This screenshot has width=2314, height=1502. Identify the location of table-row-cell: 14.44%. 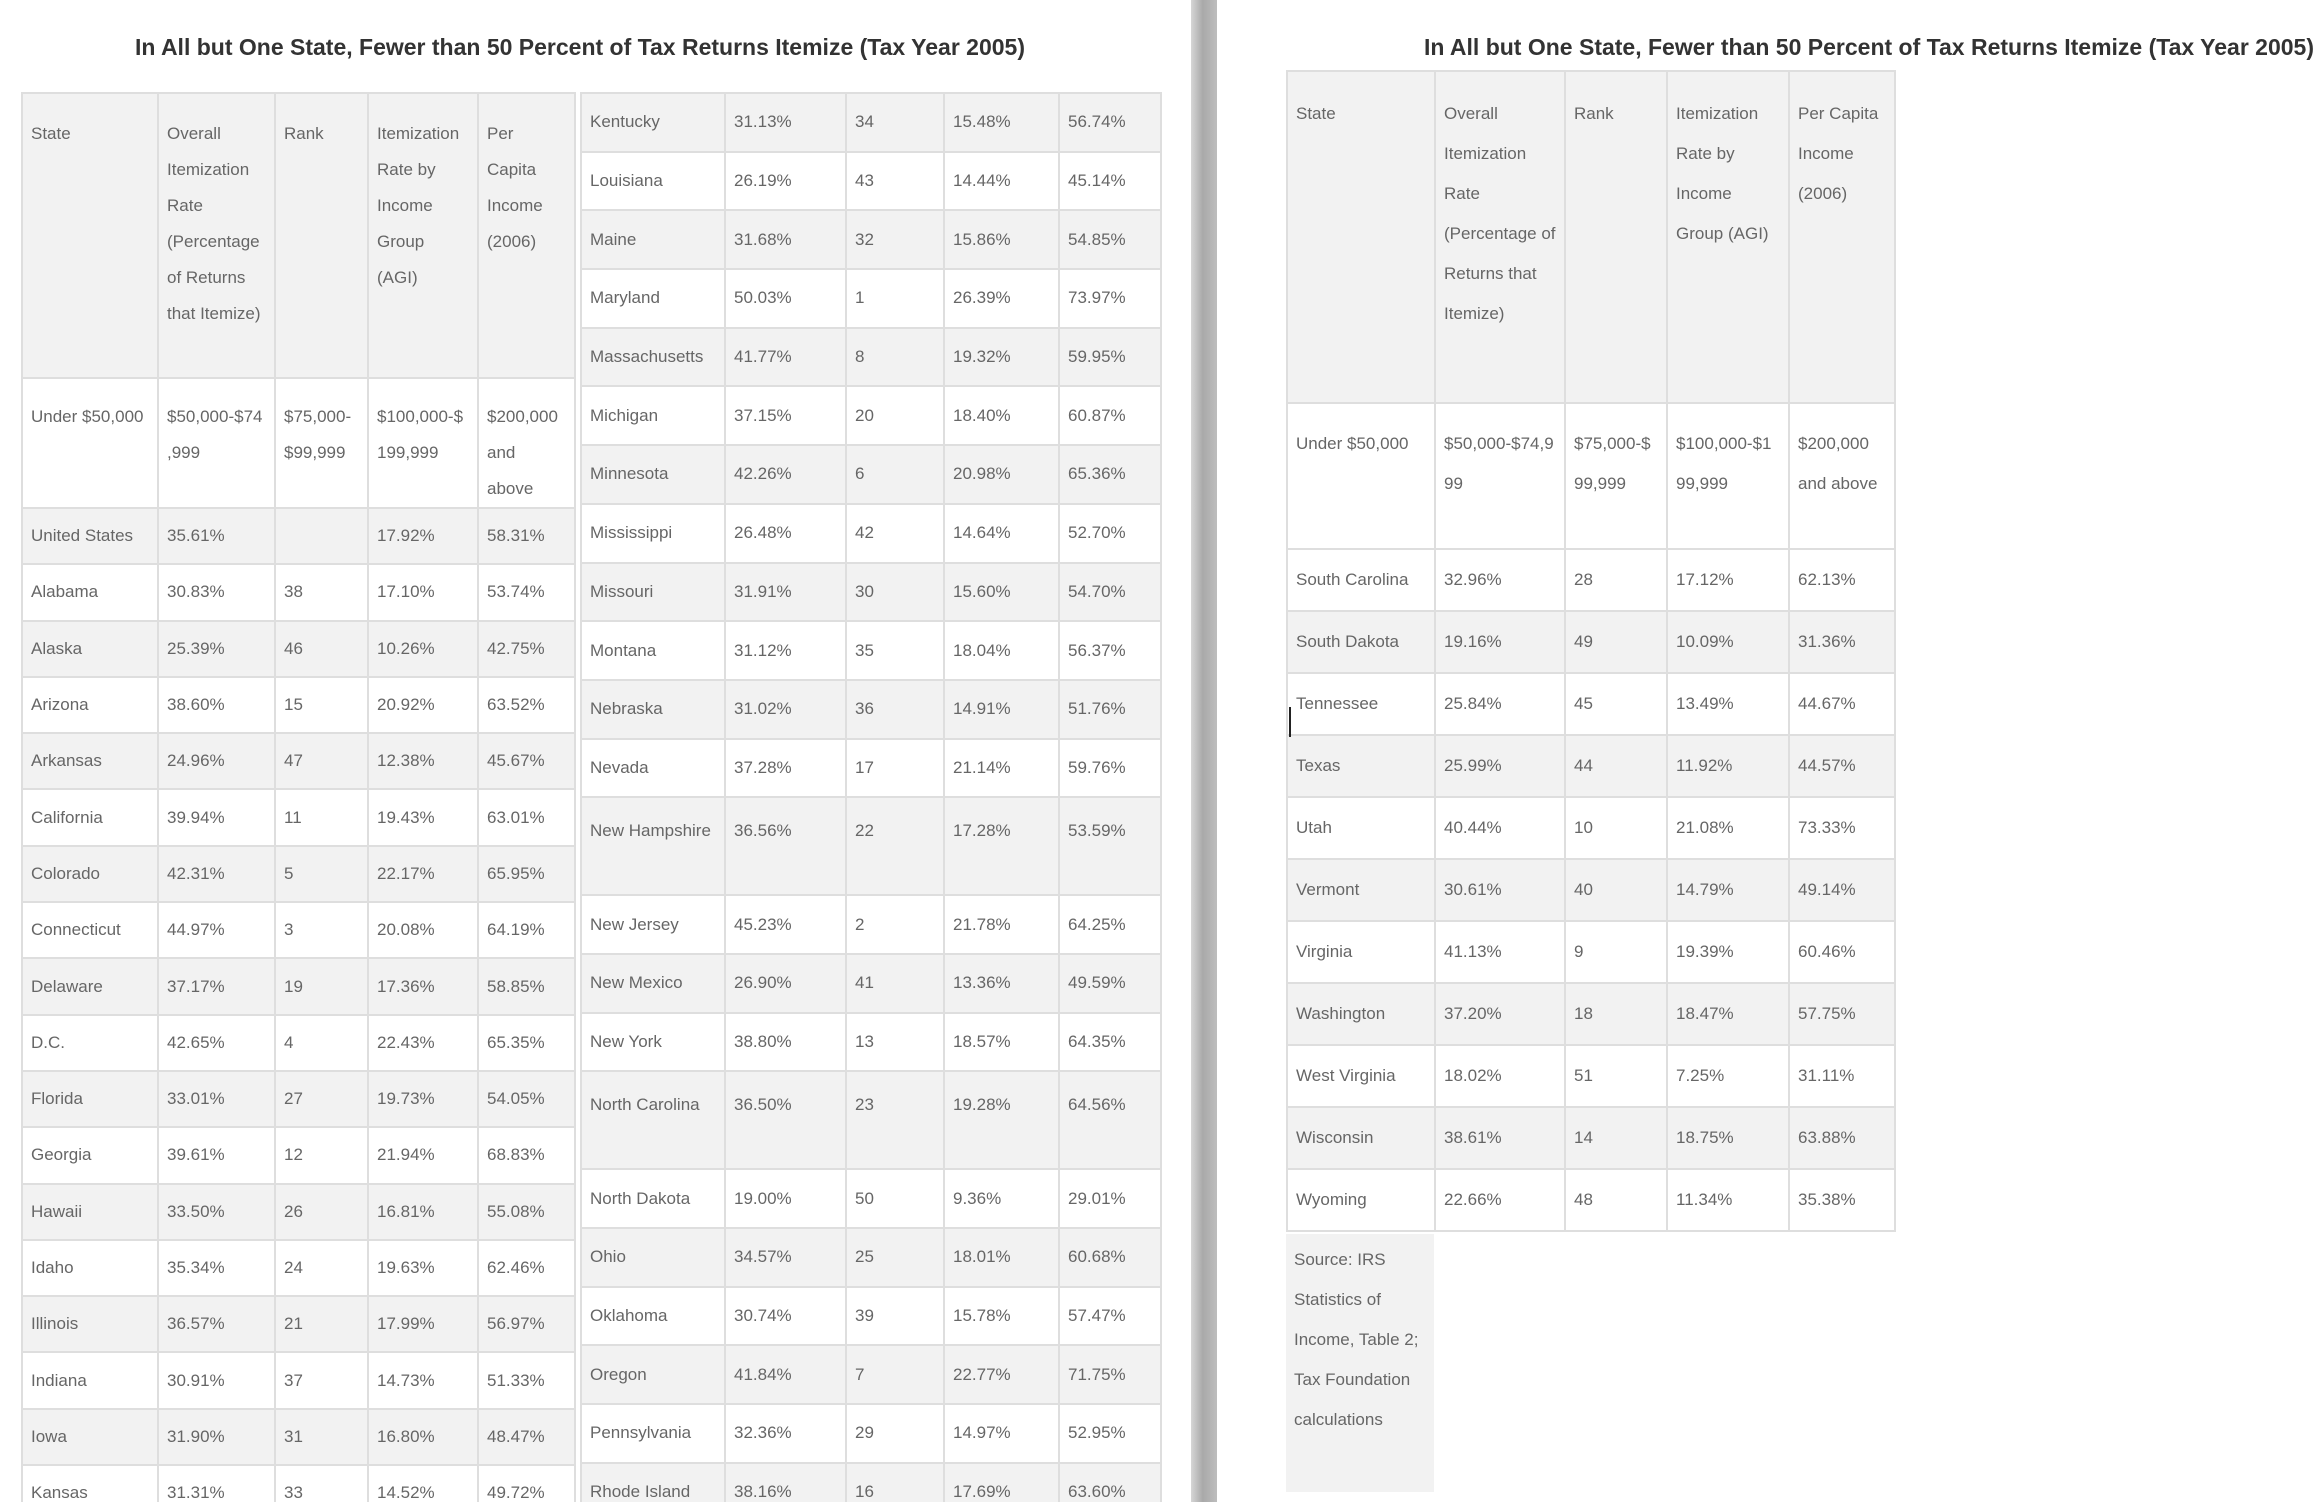
(1001, 181).